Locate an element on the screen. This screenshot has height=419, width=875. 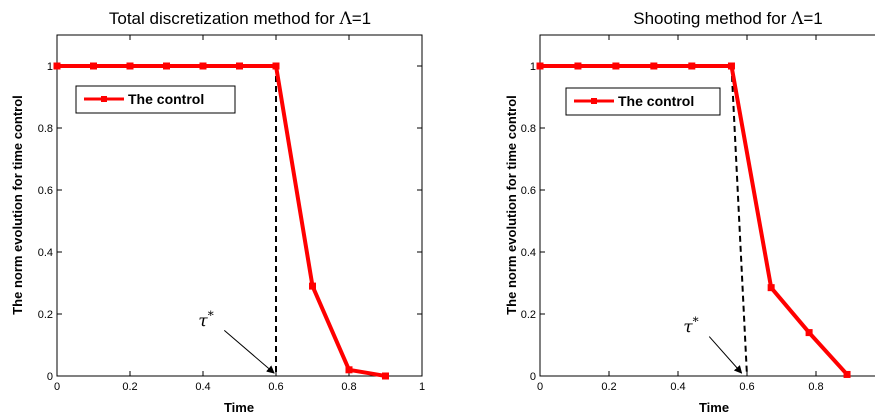
switch-dashed-line is located at coordinates (739, 221).